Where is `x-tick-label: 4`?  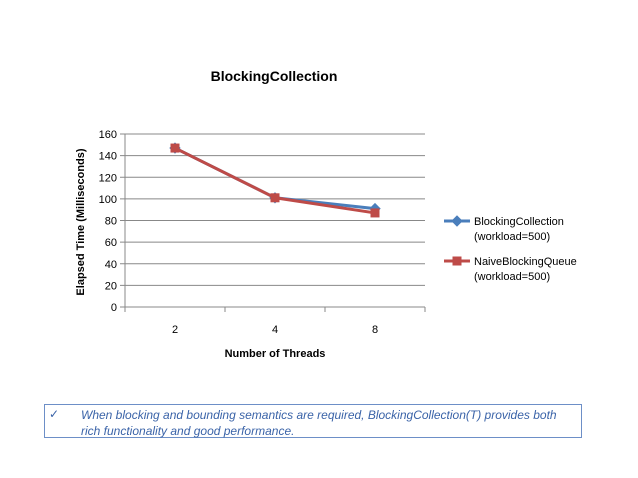
x-tick-label: 4 is located at coordinates (275, 330).